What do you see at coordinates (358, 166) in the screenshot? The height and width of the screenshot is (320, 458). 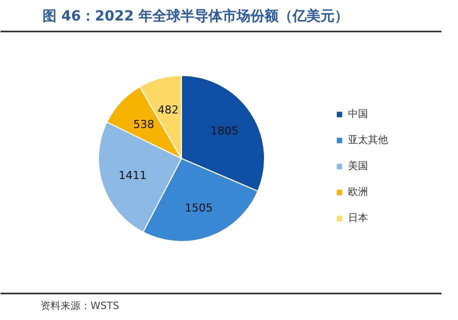 I see `legend-label: 美国` at bounding box center [358, 166].